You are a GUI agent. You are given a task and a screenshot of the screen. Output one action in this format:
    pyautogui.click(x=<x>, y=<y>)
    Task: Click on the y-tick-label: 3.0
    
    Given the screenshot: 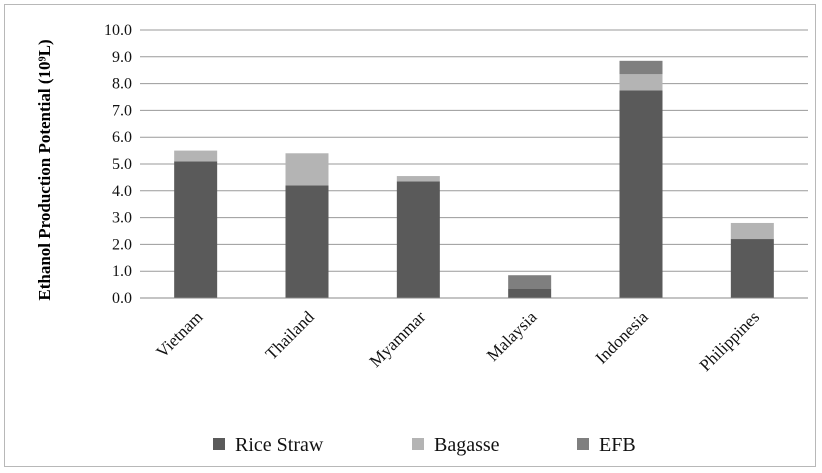 What is the action you would take?
    pyautogui.click(x=122, y=218)
    